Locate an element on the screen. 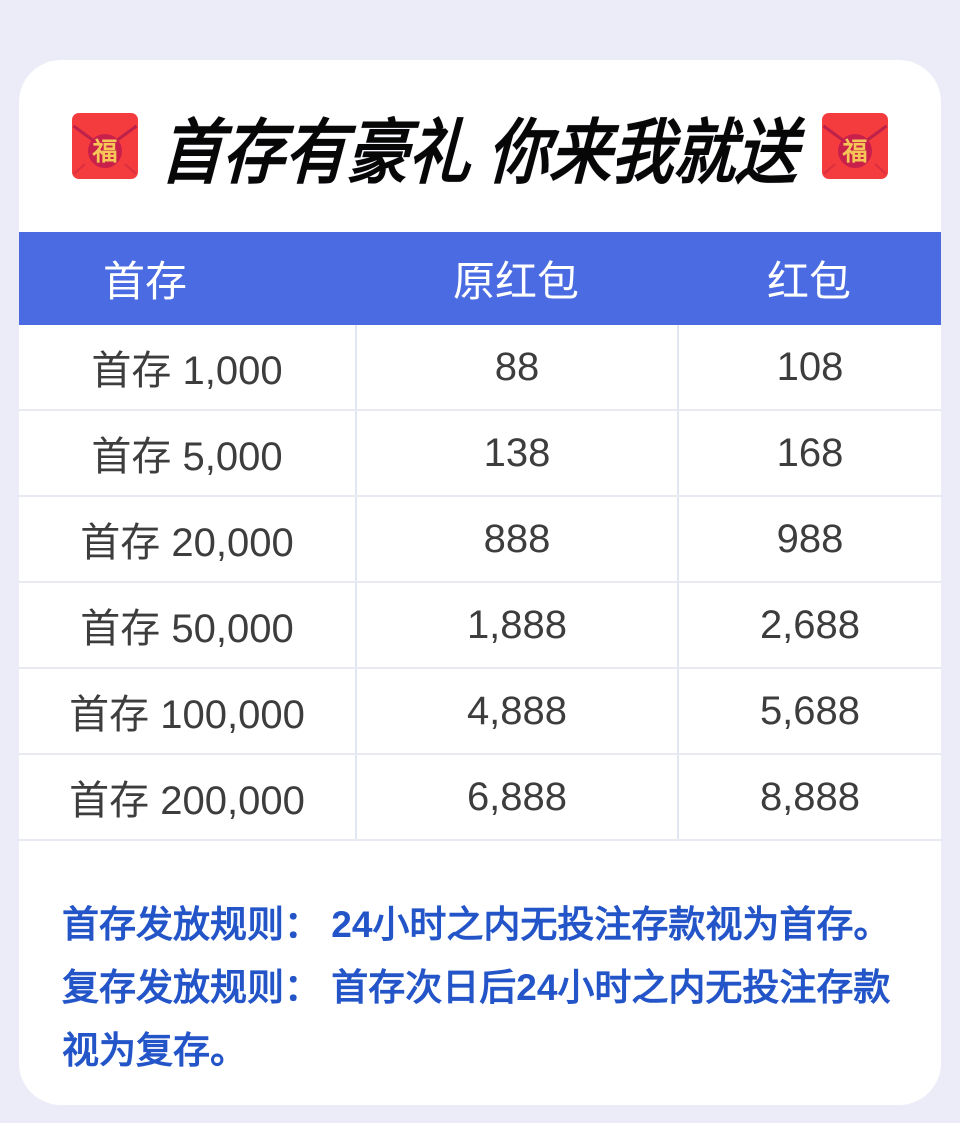 The image size is (960, 1123). cell-bonus: 5,688 is located at coordinates (809, 711).